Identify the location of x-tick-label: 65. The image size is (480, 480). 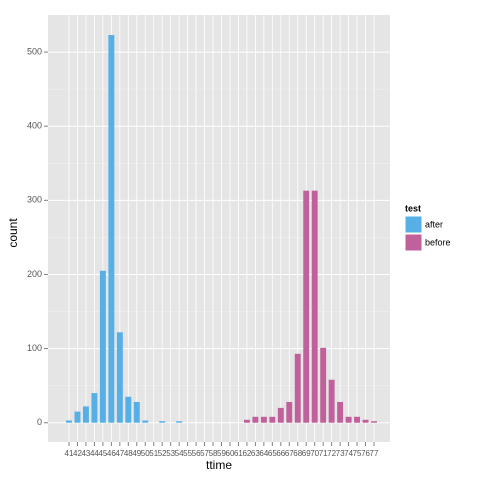
(272, 453).